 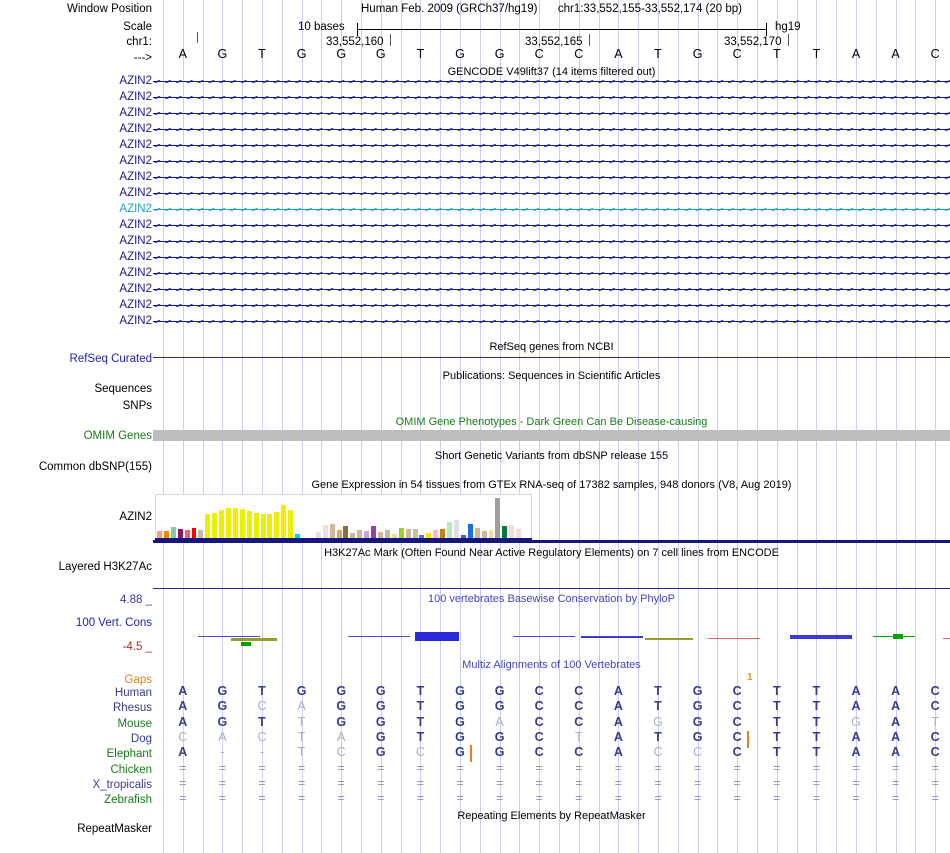 I want to click on multiz-species-label: Rhesus, so click(x=132, y=708).